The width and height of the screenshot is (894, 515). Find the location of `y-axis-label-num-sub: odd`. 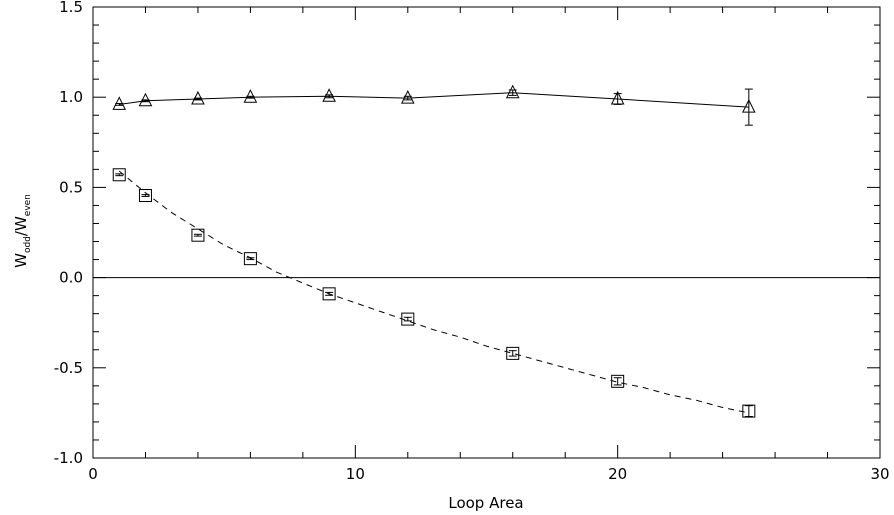

y-axis-label-num-sub: odd is located at coordinates (28, 244).